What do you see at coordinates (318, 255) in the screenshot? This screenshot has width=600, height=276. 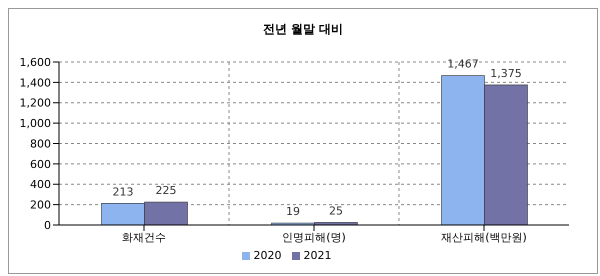 I see `legend-label: 2021` at bounding box center [318, 255].